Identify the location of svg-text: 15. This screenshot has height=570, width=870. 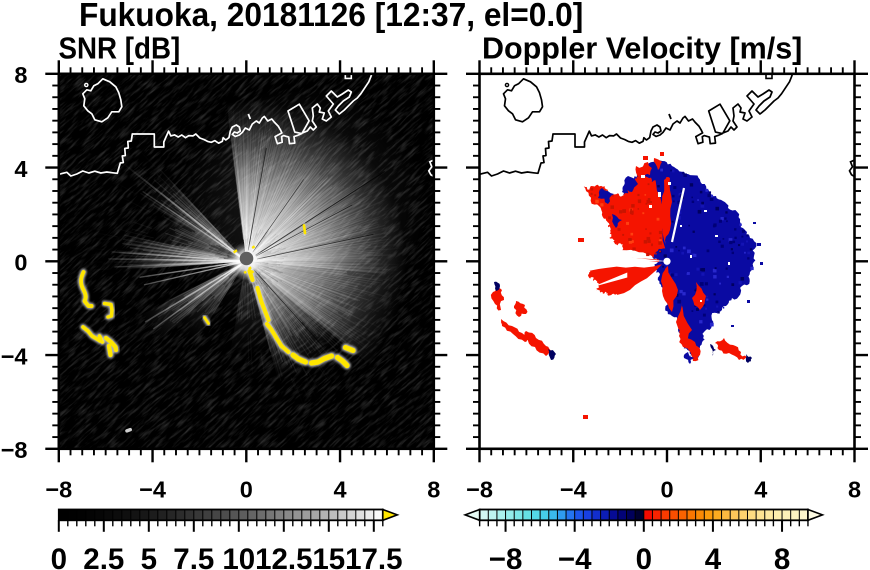
(328, 556).